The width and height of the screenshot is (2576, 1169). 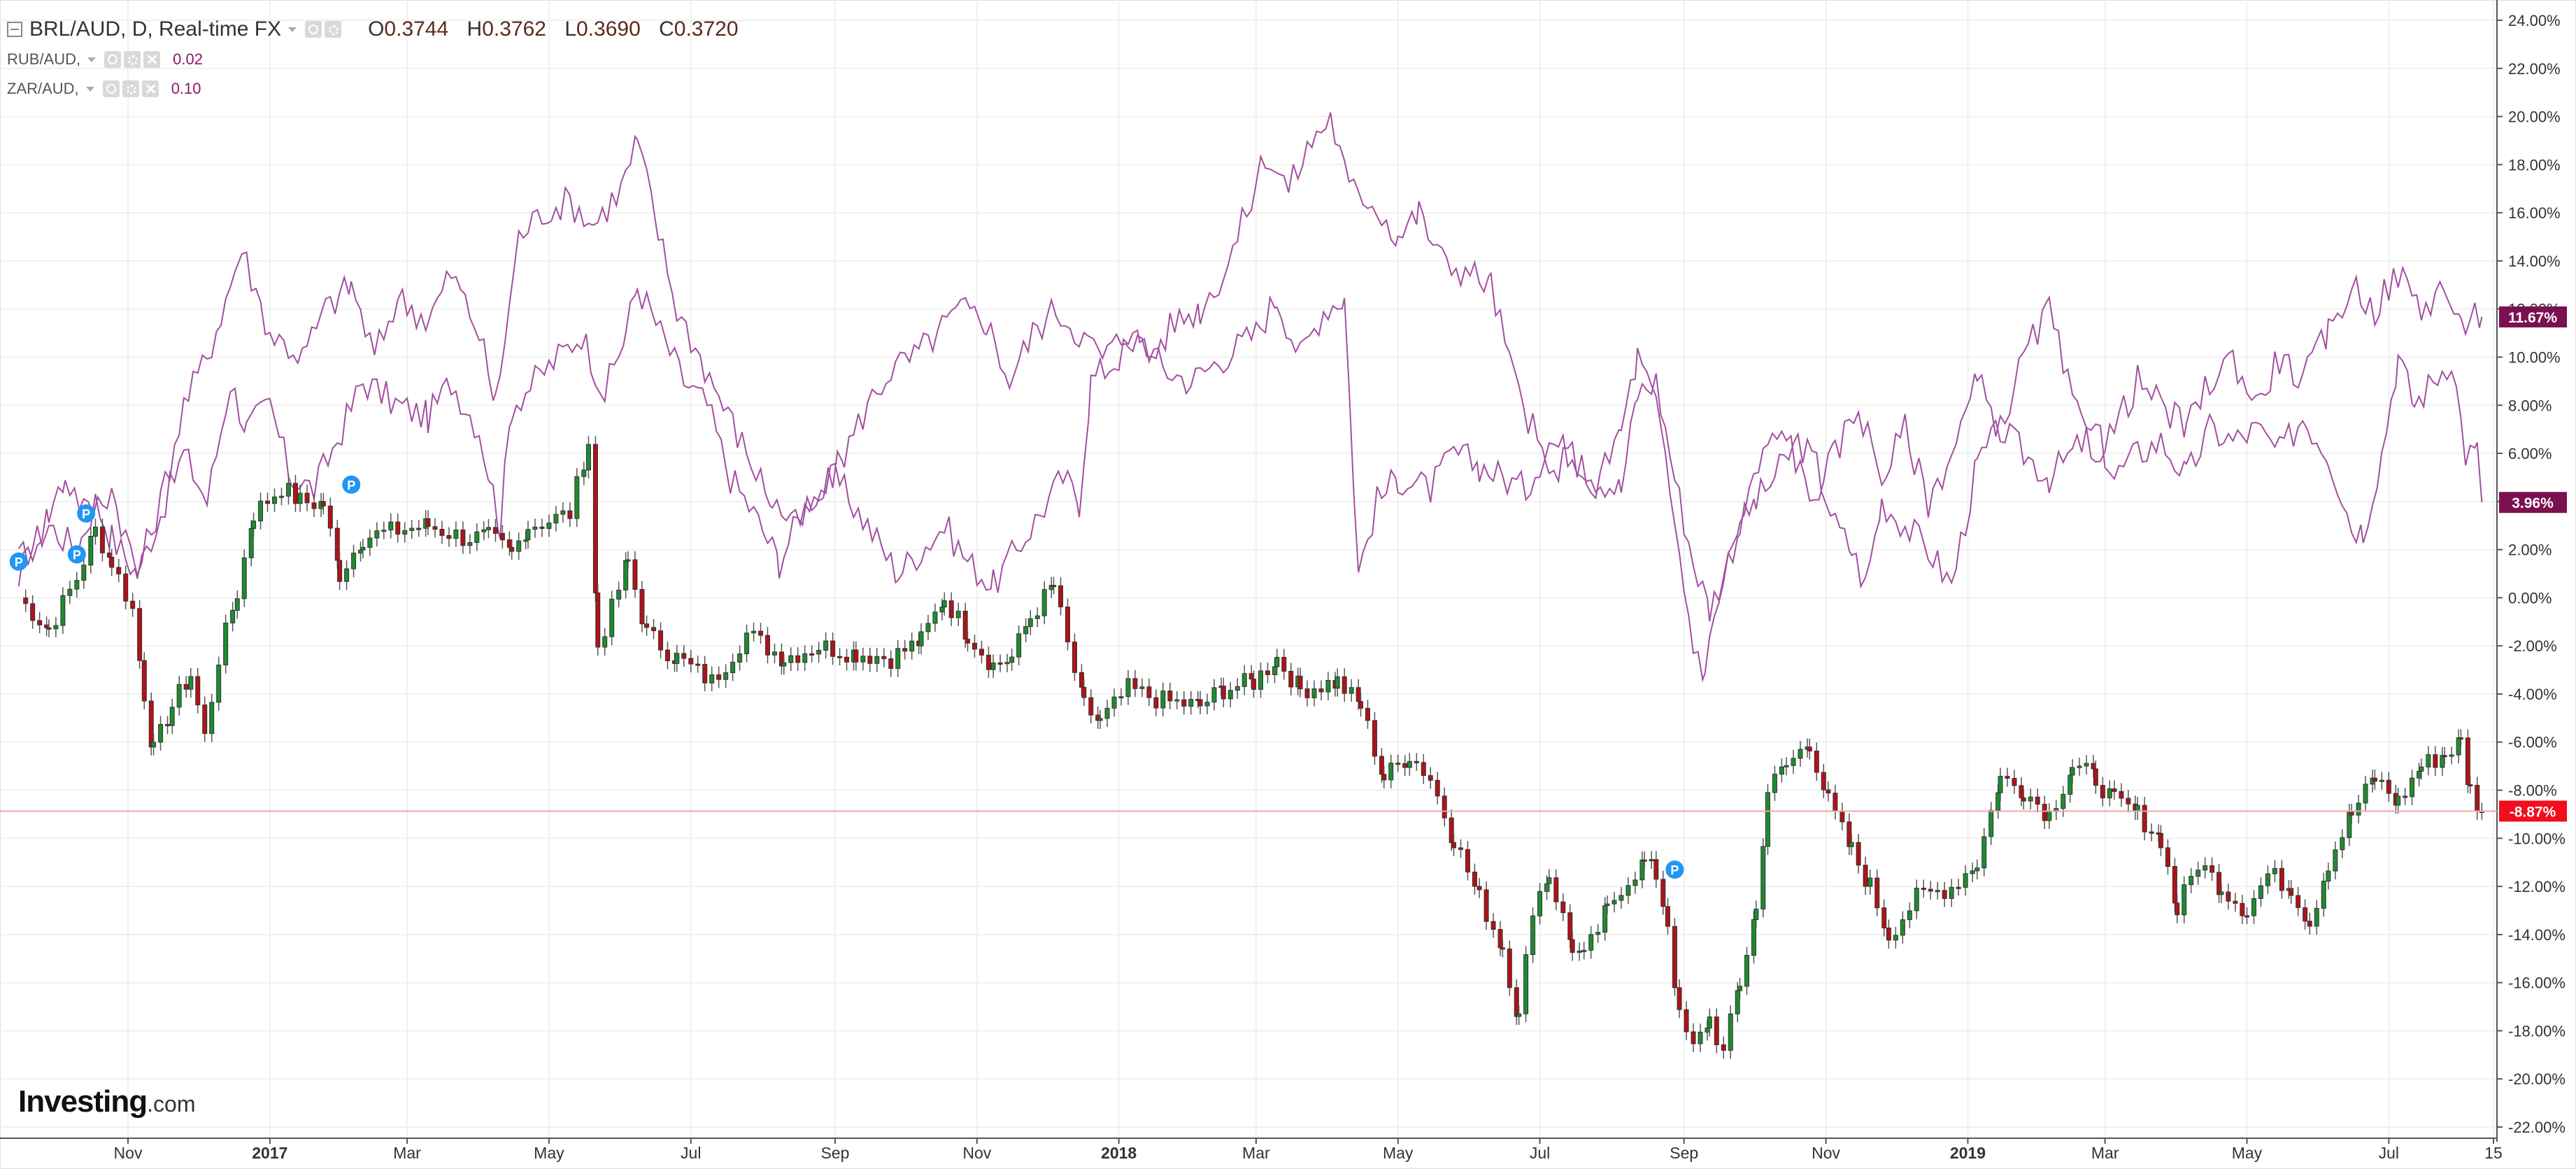 What do you see at coordinates (155, 29) in the screenshot?
I see `main-symbol-label: BRL/AUD, D, Real-time FX` at bounding box center [155, 29].